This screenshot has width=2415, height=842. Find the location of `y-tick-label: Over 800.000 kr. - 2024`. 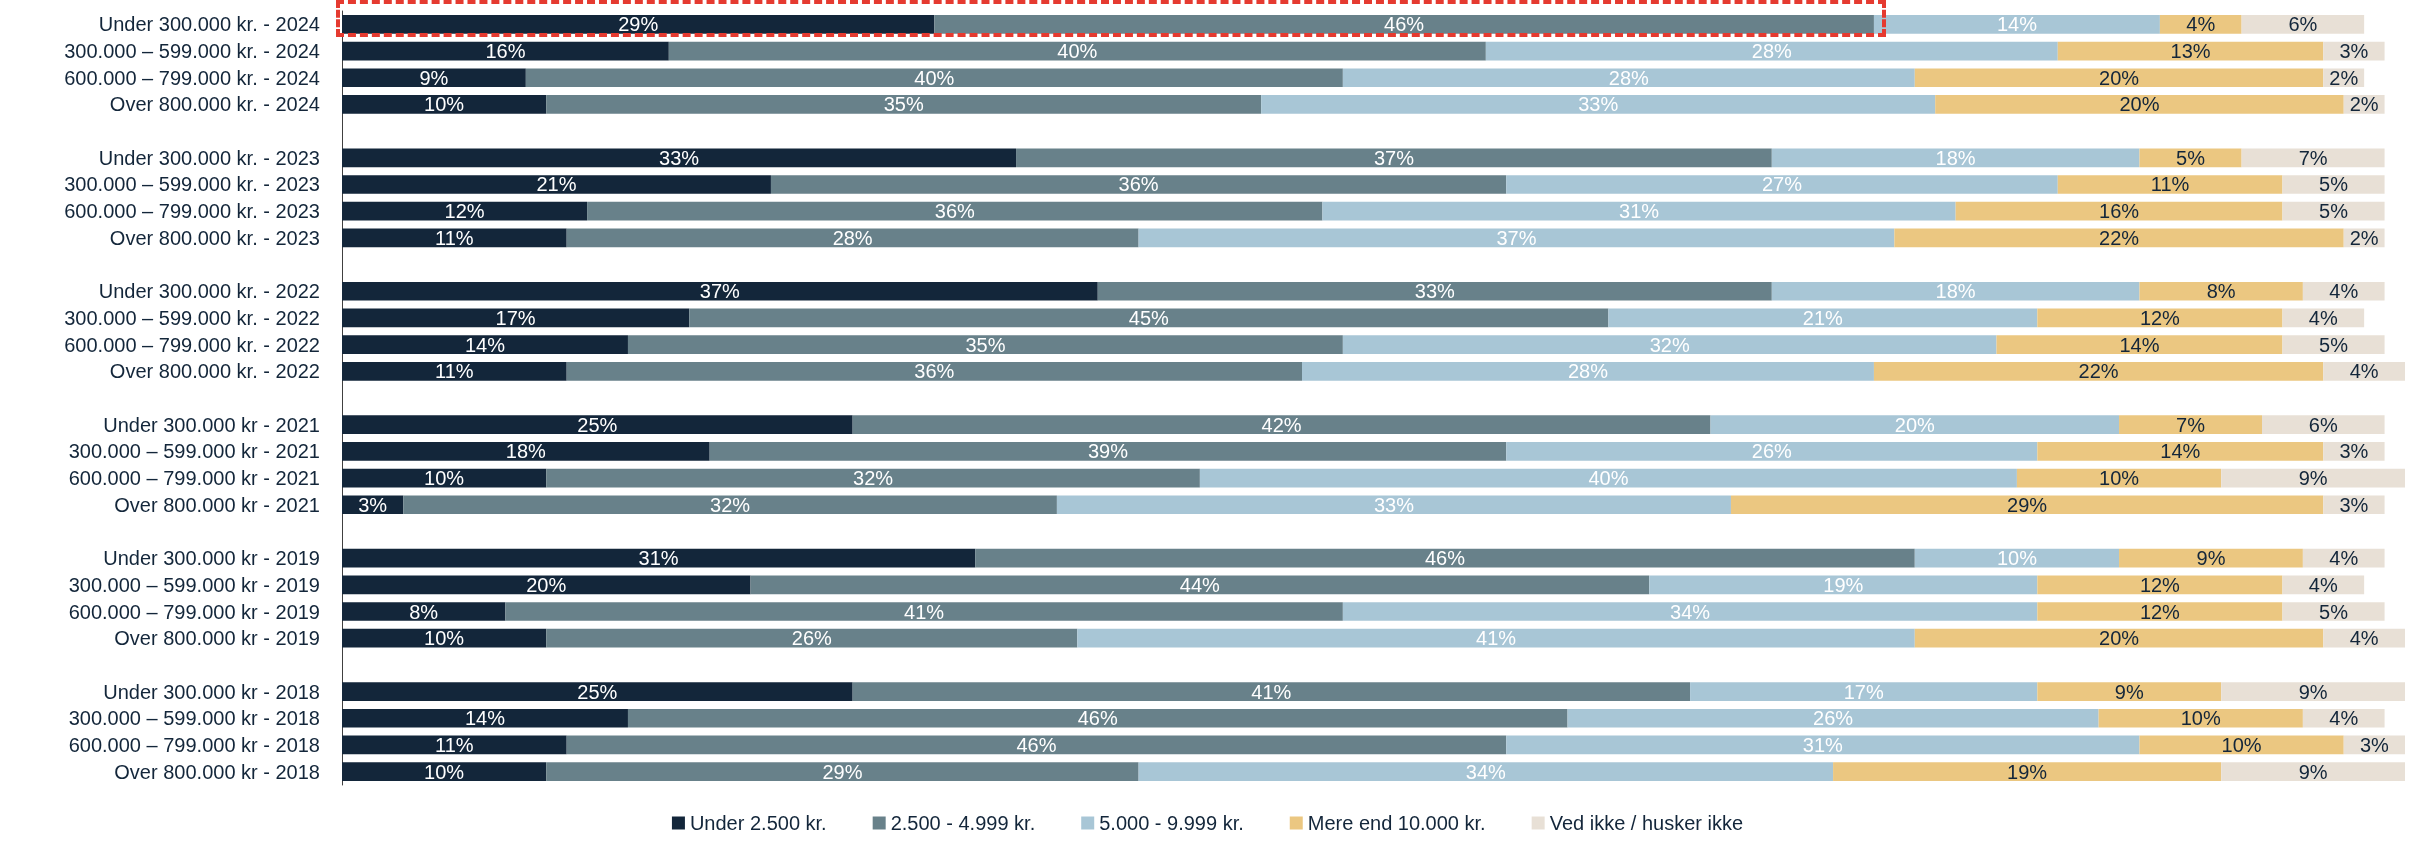

y-tick-label: Over 800.000 kr. - 2024 is located at coordinates (214, 104).